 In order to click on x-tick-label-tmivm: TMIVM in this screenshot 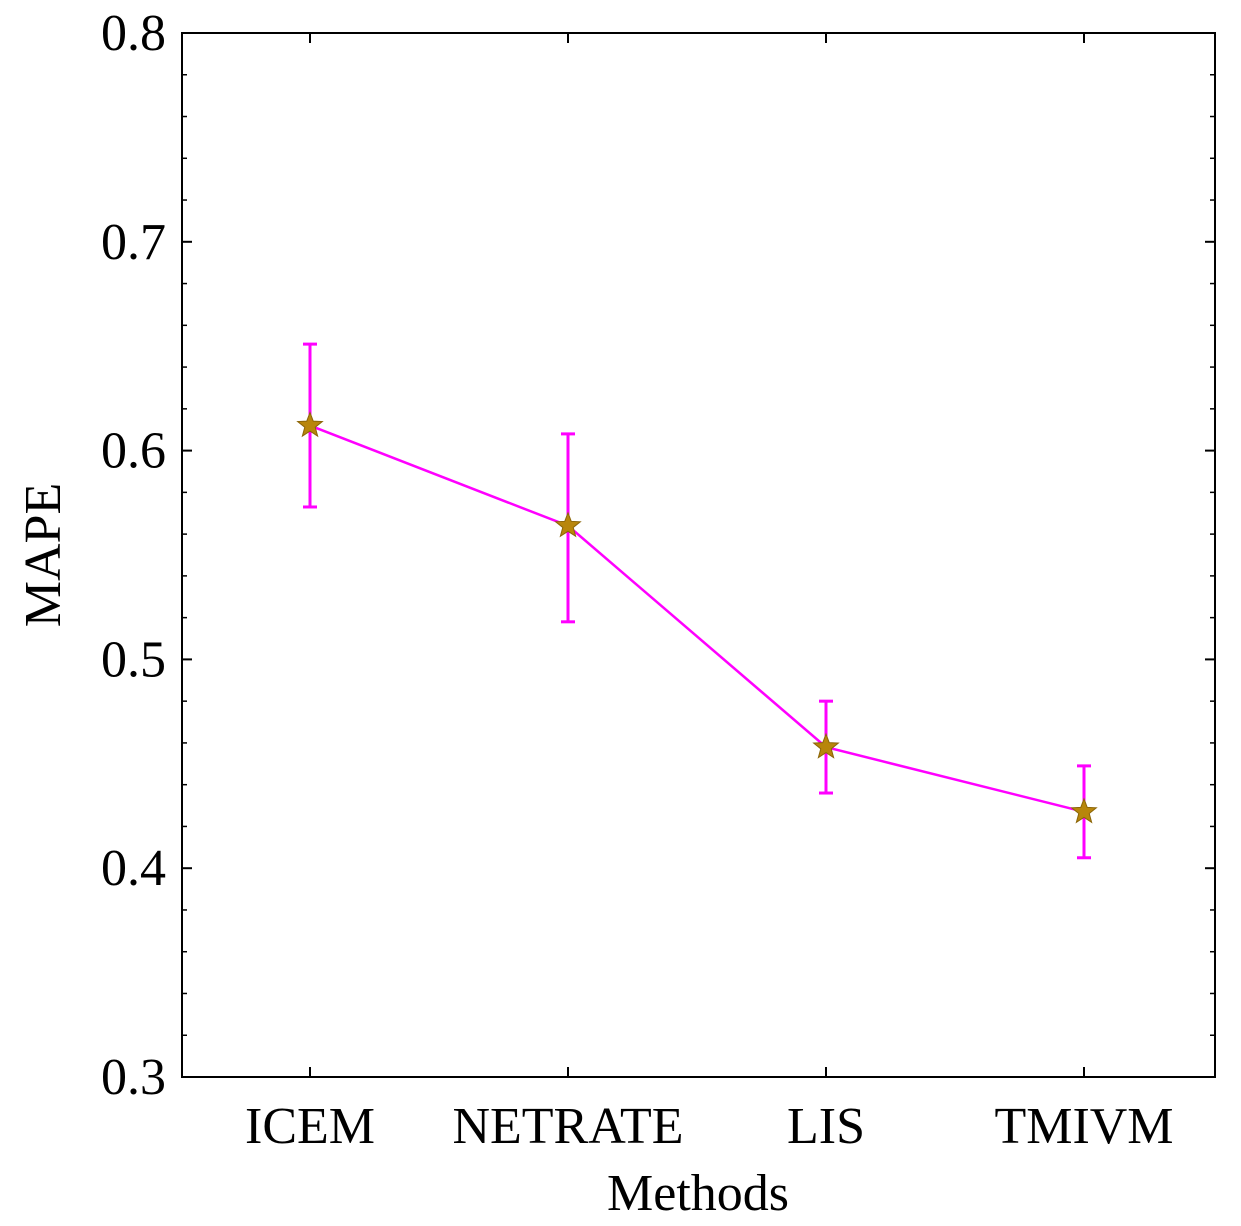, I will do `click(1083, 1126)`.